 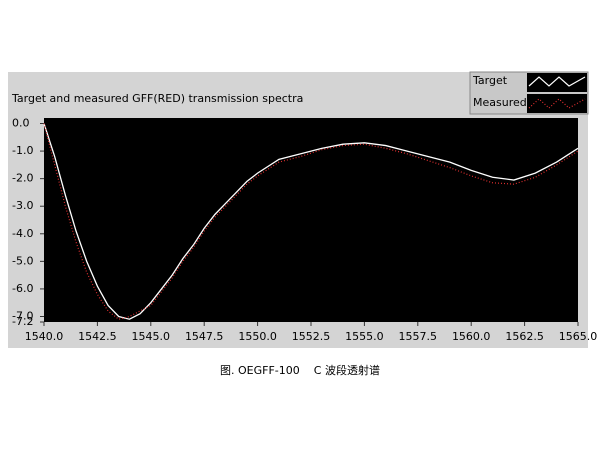 I want to click on y-tick-label: -4.0, so click(x=22, y=233).